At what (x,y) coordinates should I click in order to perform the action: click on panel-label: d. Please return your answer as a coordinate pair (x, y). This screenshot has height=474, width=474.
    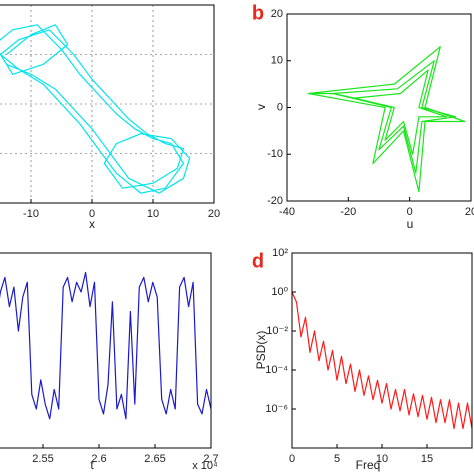
    Looking at the image, I should click on (258, 261).